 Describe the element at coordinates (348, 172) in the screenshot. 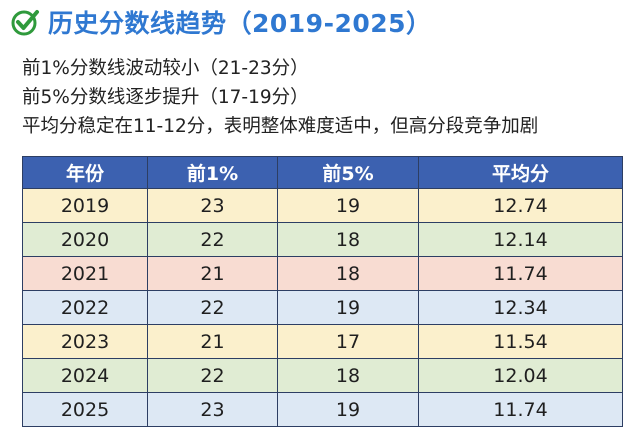

I see `header-top5: 前5%` at that location.